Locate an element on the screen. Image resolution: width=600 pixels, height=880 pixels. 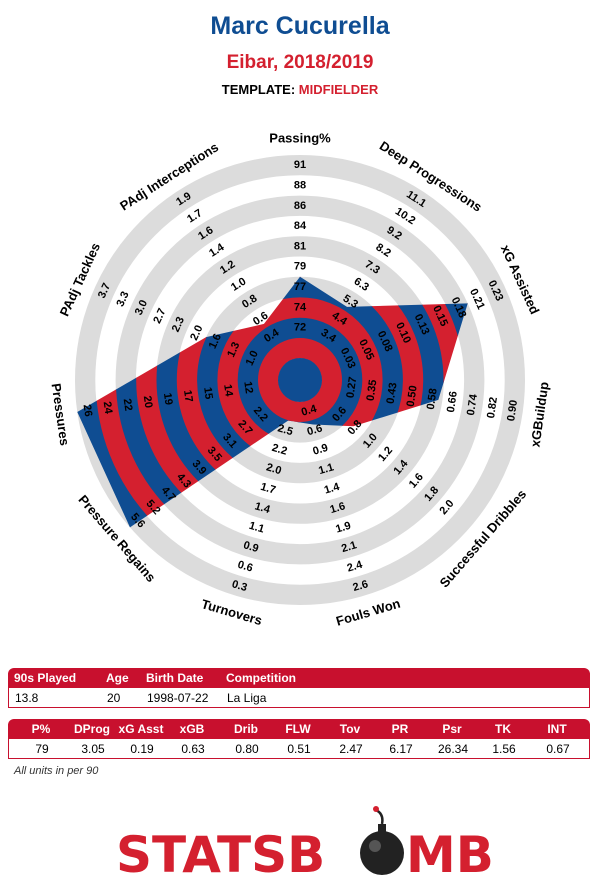
stats-value-psr: 26.34 is located at coordinates (453, 749).